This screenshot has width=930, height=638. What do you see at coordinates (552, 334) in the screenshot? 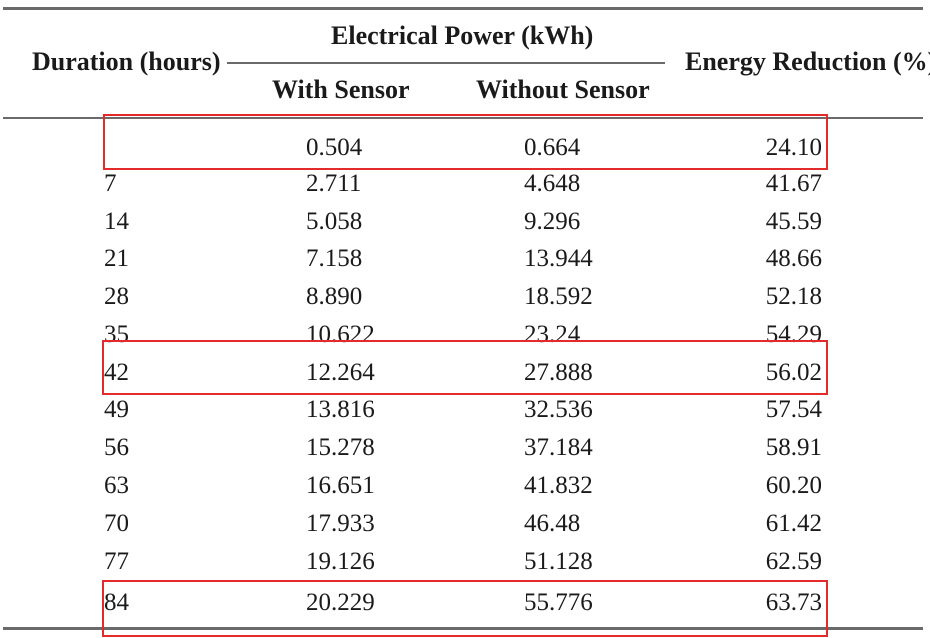
I see `cell-without-sensor: 23.24` at bounding box center [552, 334].